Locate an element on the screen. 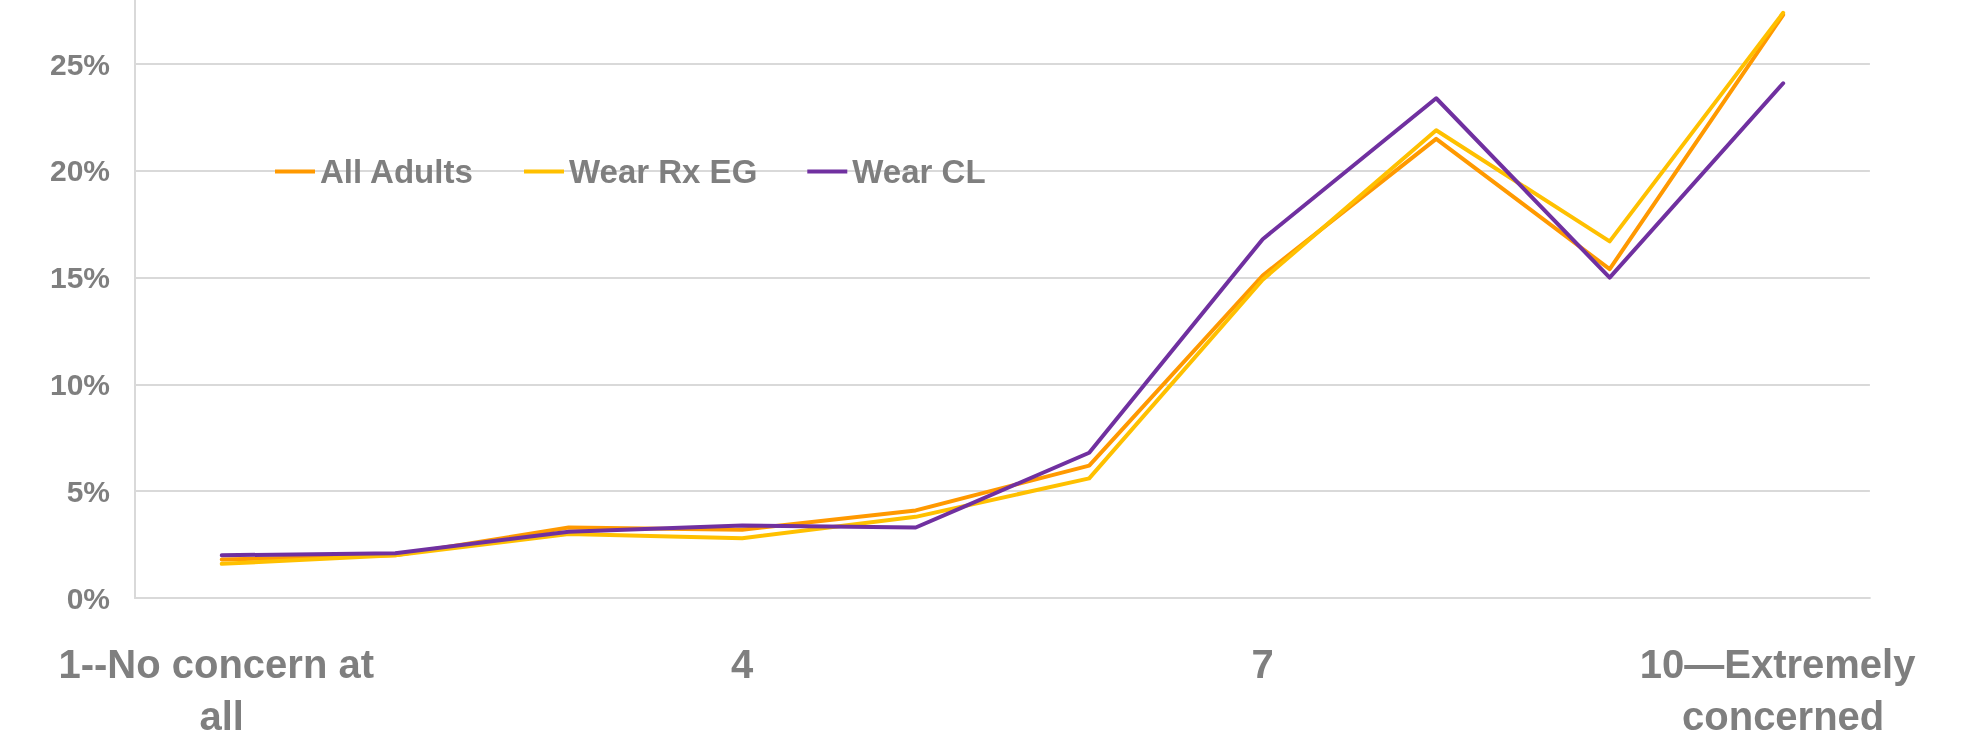 The height and width of the screenshot is (748, 1963). y-tick-label: 5% is located at coordinates (88, 491).